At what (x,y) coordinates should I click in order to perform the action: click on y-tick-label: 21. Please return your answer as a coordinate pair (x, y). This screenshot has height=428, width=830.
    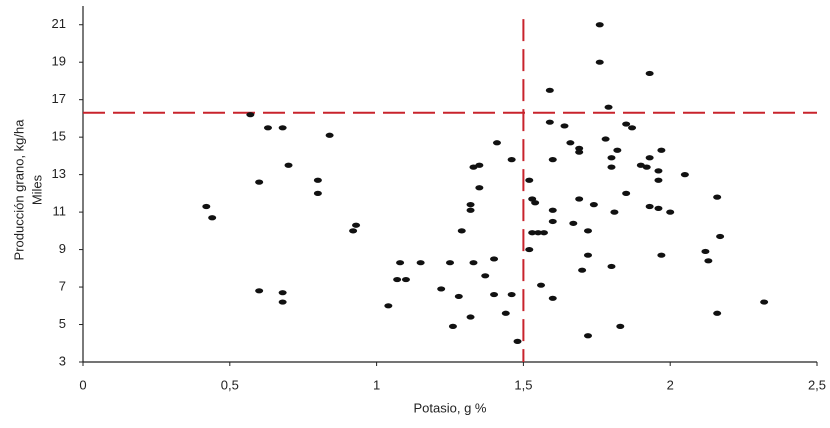
    Looking at the image, I should click on (59, 23).